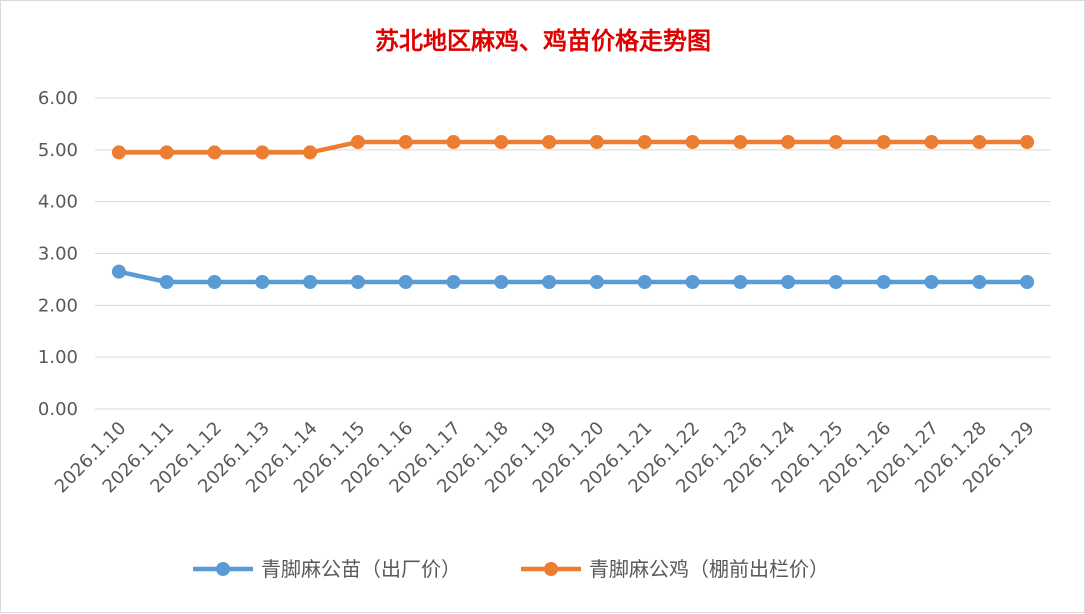  I want to click on y-tick-label: 1.00, so click(58, 357).